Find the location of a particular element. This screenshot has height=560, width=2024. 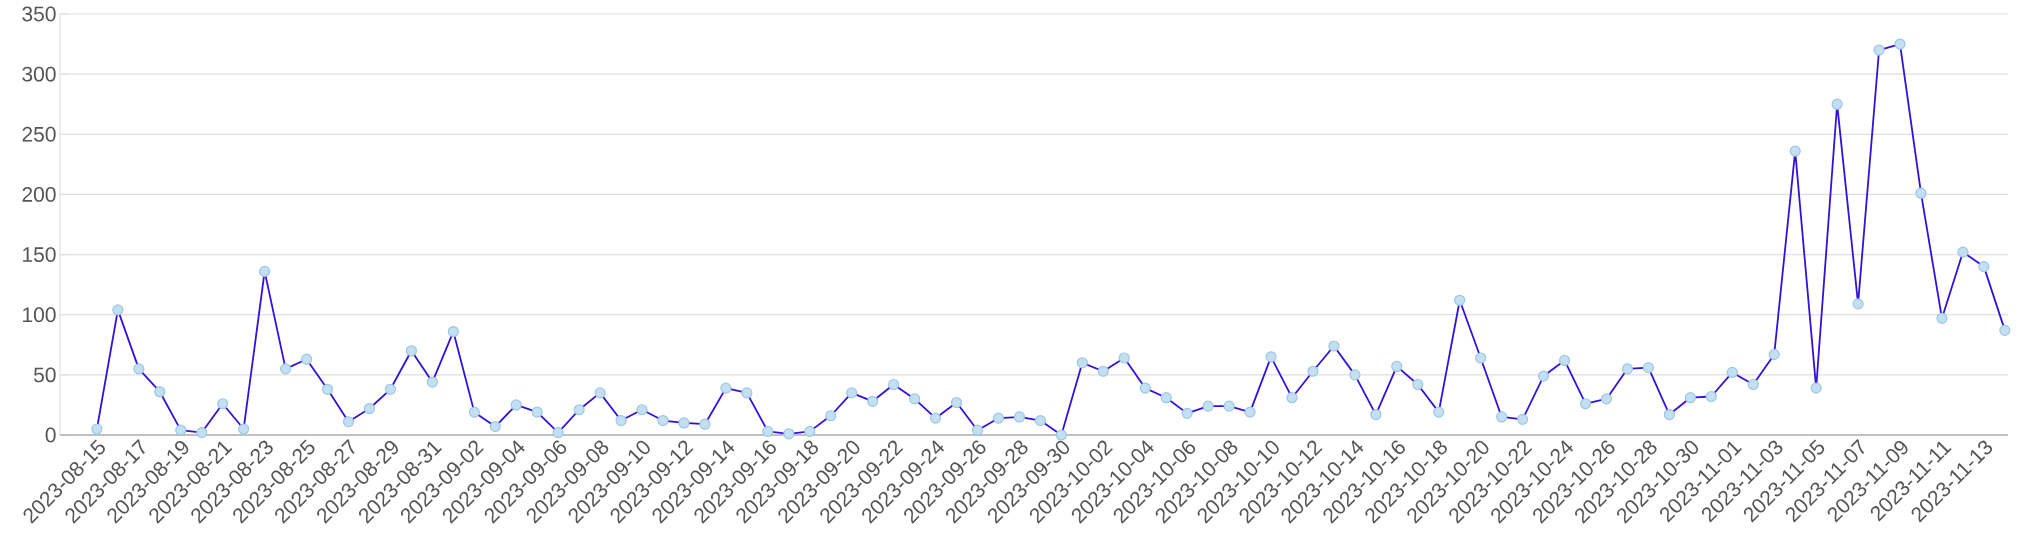

y-tick-label: 150 is located at coordinates (39, 254).